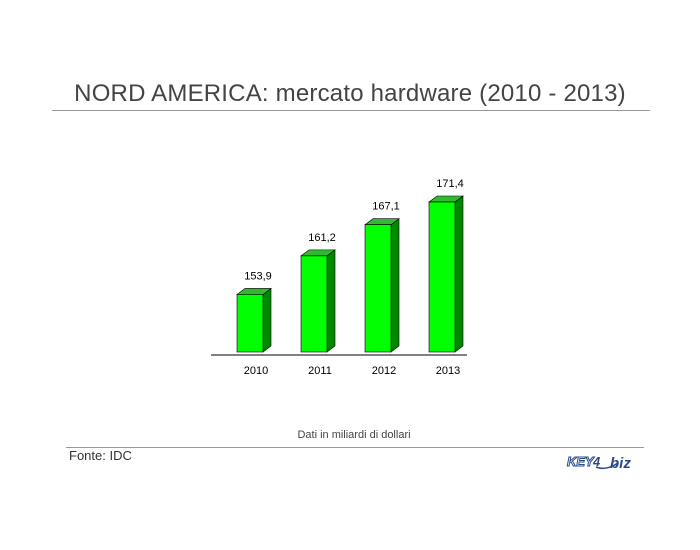 This screenshot has height=550, width=700. Describe the element at coordinates (596, 461) in the screenshot. I see `svg-text: 4` at that location.